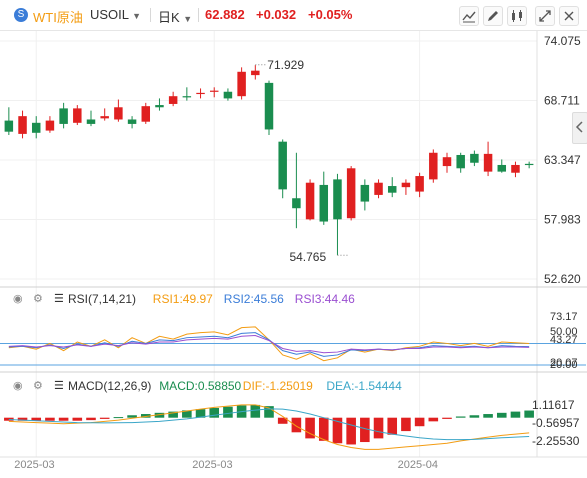  I want to click on rsi-tick-label: 20.00, so click(564, 365).